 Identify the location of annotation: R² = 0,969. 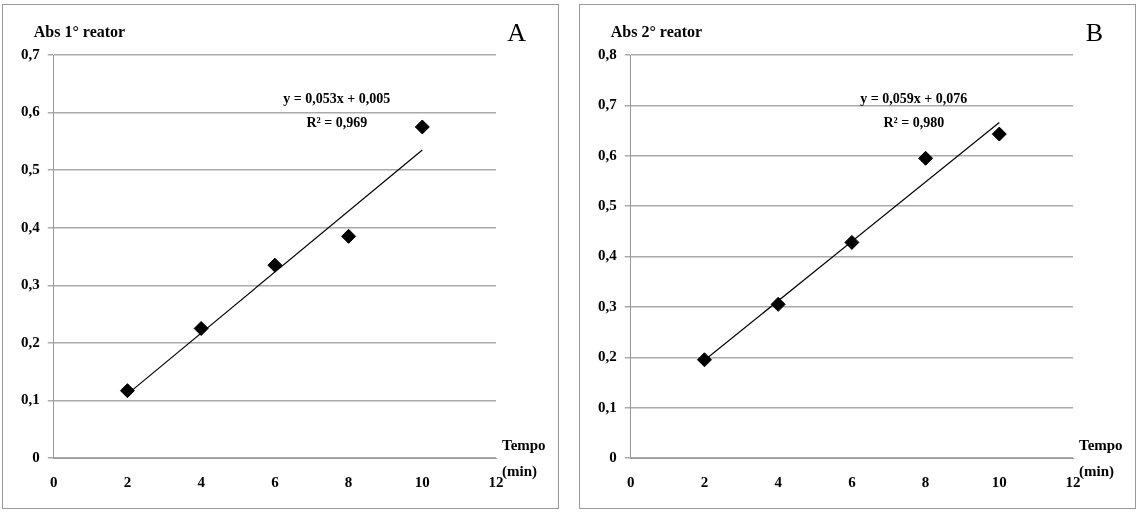
(337, 122).